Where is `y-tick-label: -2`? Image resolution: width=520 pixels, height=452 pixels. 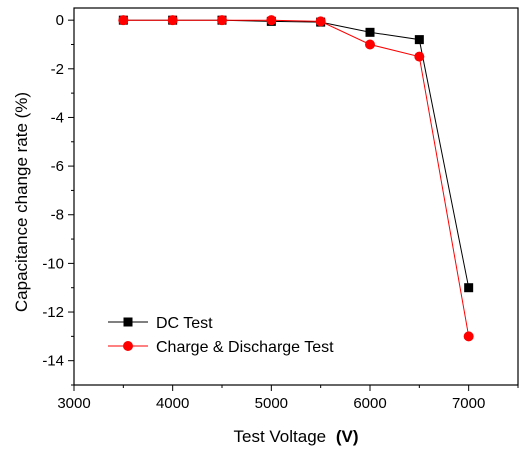 y-tick-label: -2 is located at coordinates (57, 69).